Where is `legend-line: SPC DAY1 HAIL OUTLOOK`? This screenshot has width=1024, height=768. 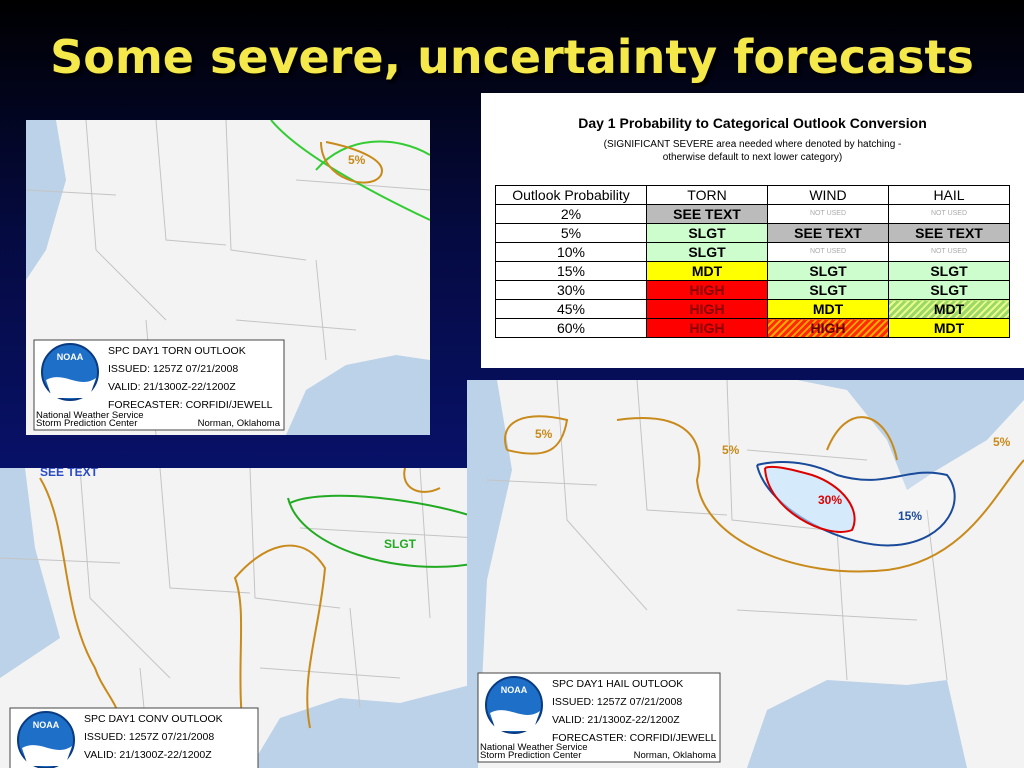
legend-line: SPC DAY1 HAIL OUTLOOK is located at coordinates (617, 684).